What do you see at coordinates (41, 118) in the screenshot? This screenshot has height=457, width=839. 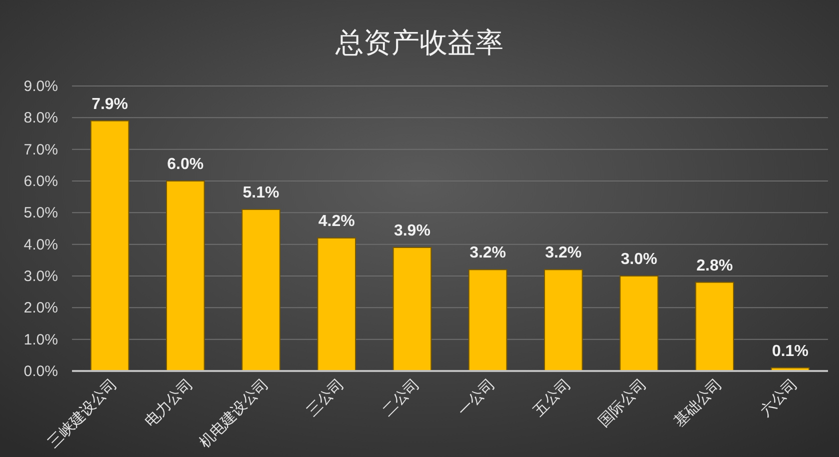 I see `y-tick-label: 8.0%` at bounding box center [41, 118].